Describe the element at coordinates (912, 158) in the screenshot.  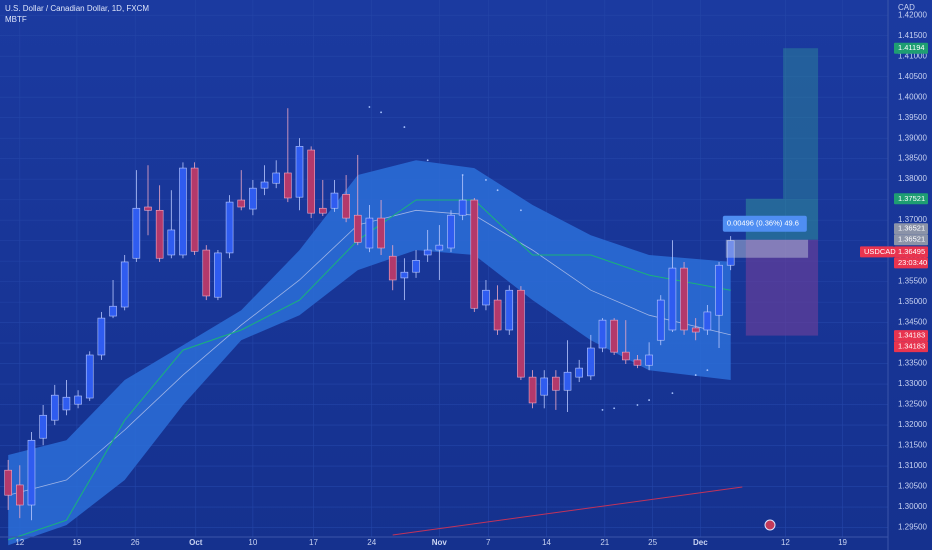
I see `y-tick-label: 1.38500` at that location.